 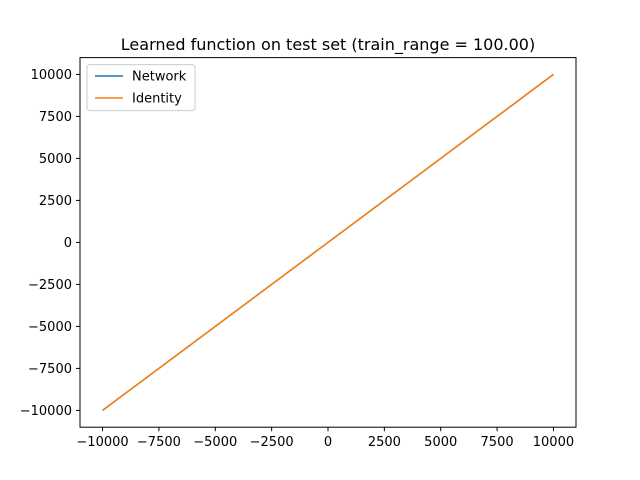 I want to click on x-tick-label: 7500, so click(x=497, y=442).